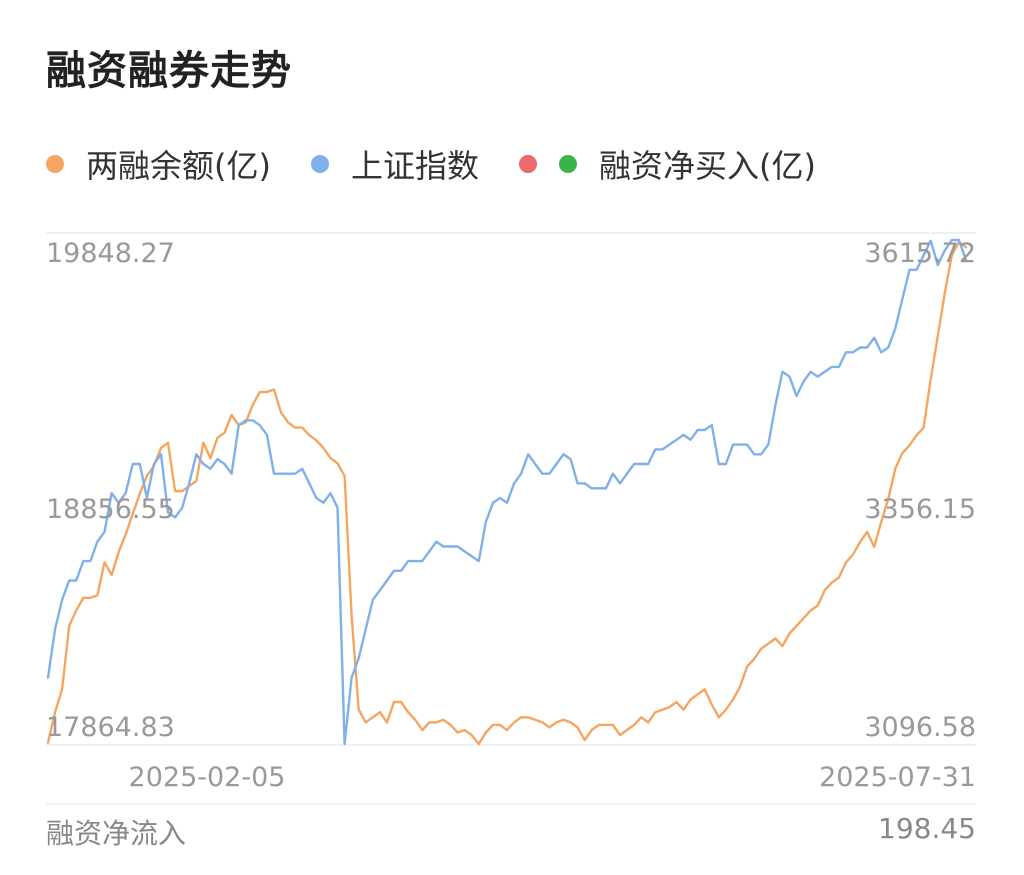  I want to click on x-axis-tick-end: 2025-07-31, so click(897, 777).